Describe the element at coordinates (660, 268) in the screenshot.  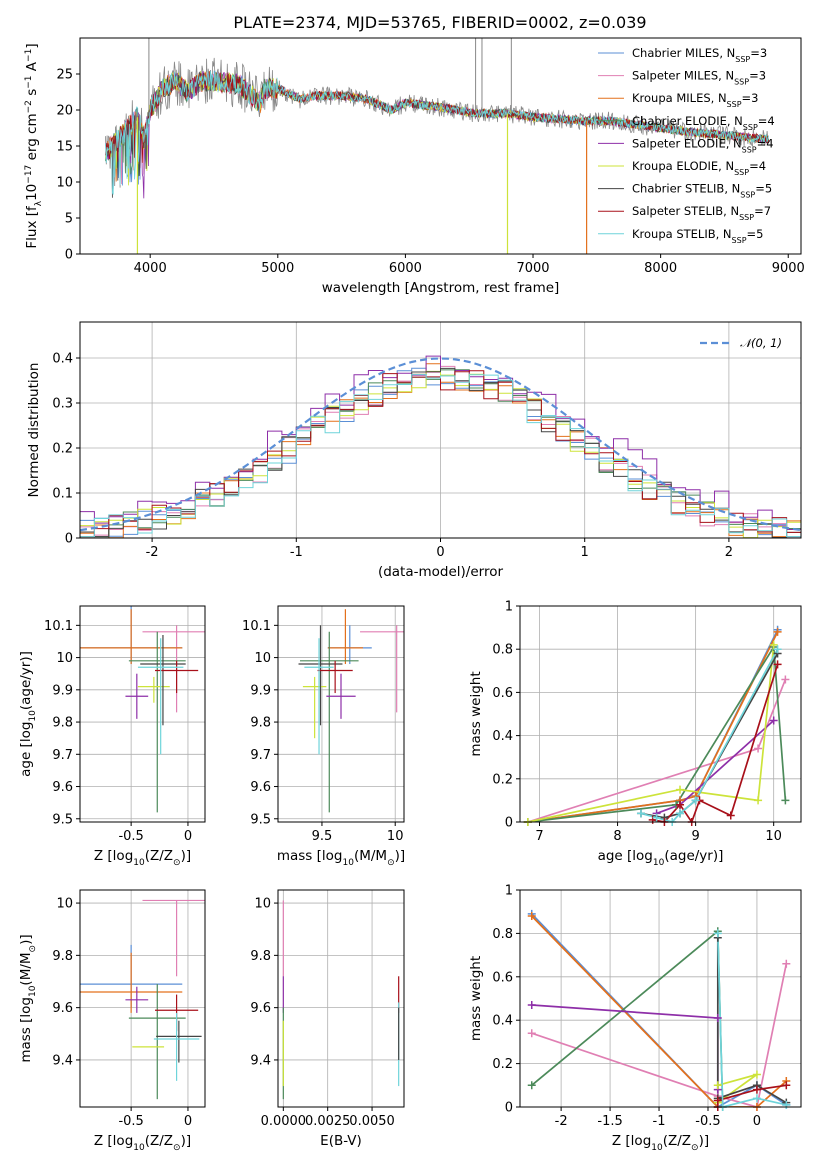
I see `x-tick-label: 8000` at that location.